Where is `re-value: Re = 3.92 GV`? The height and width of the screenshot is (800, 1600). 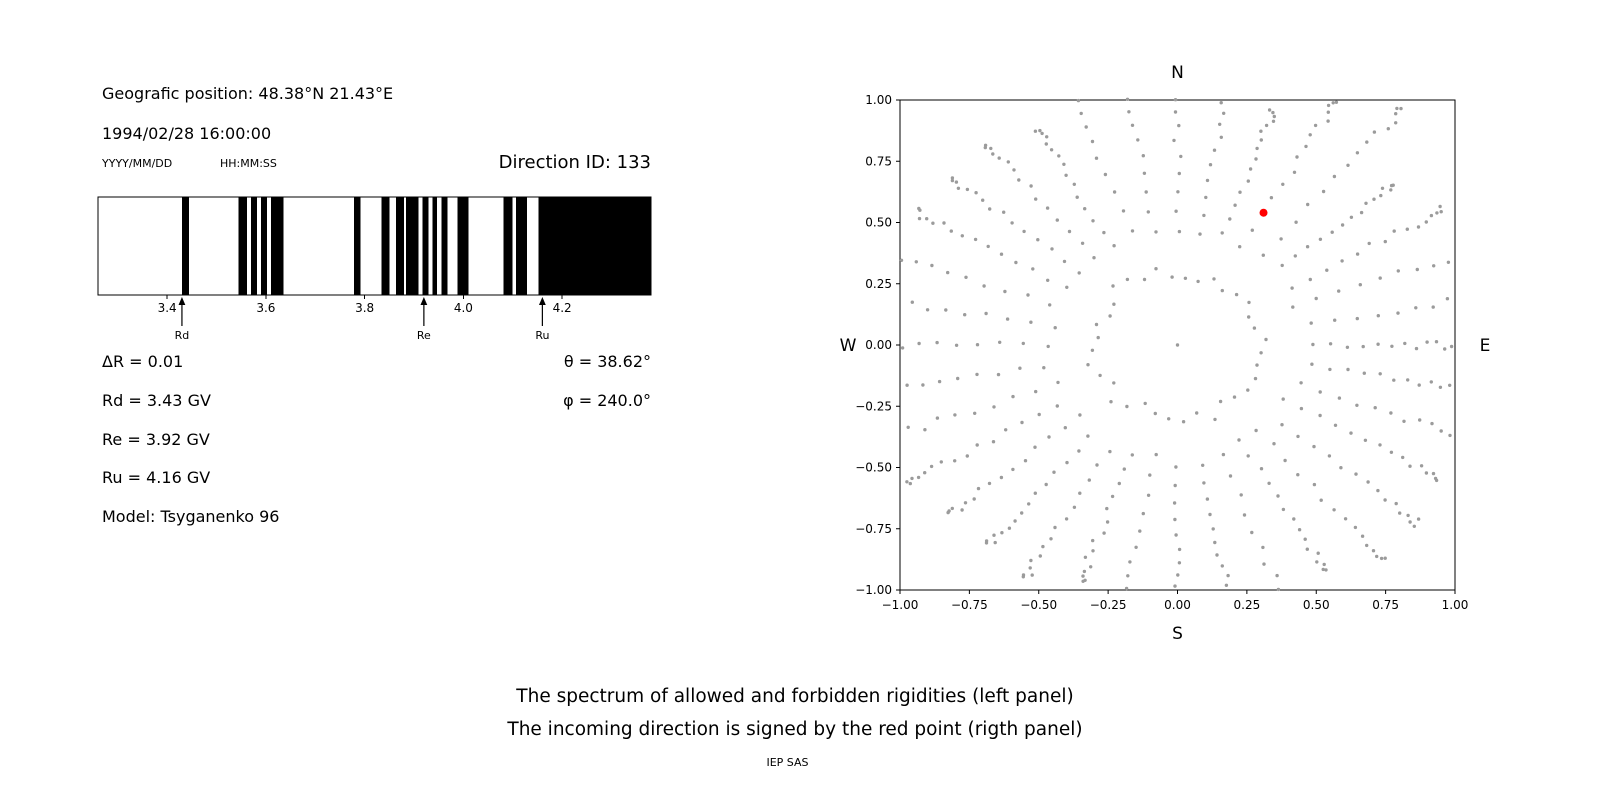
re-value: Re = 3.92 GV is located at coordinates (156, 439).